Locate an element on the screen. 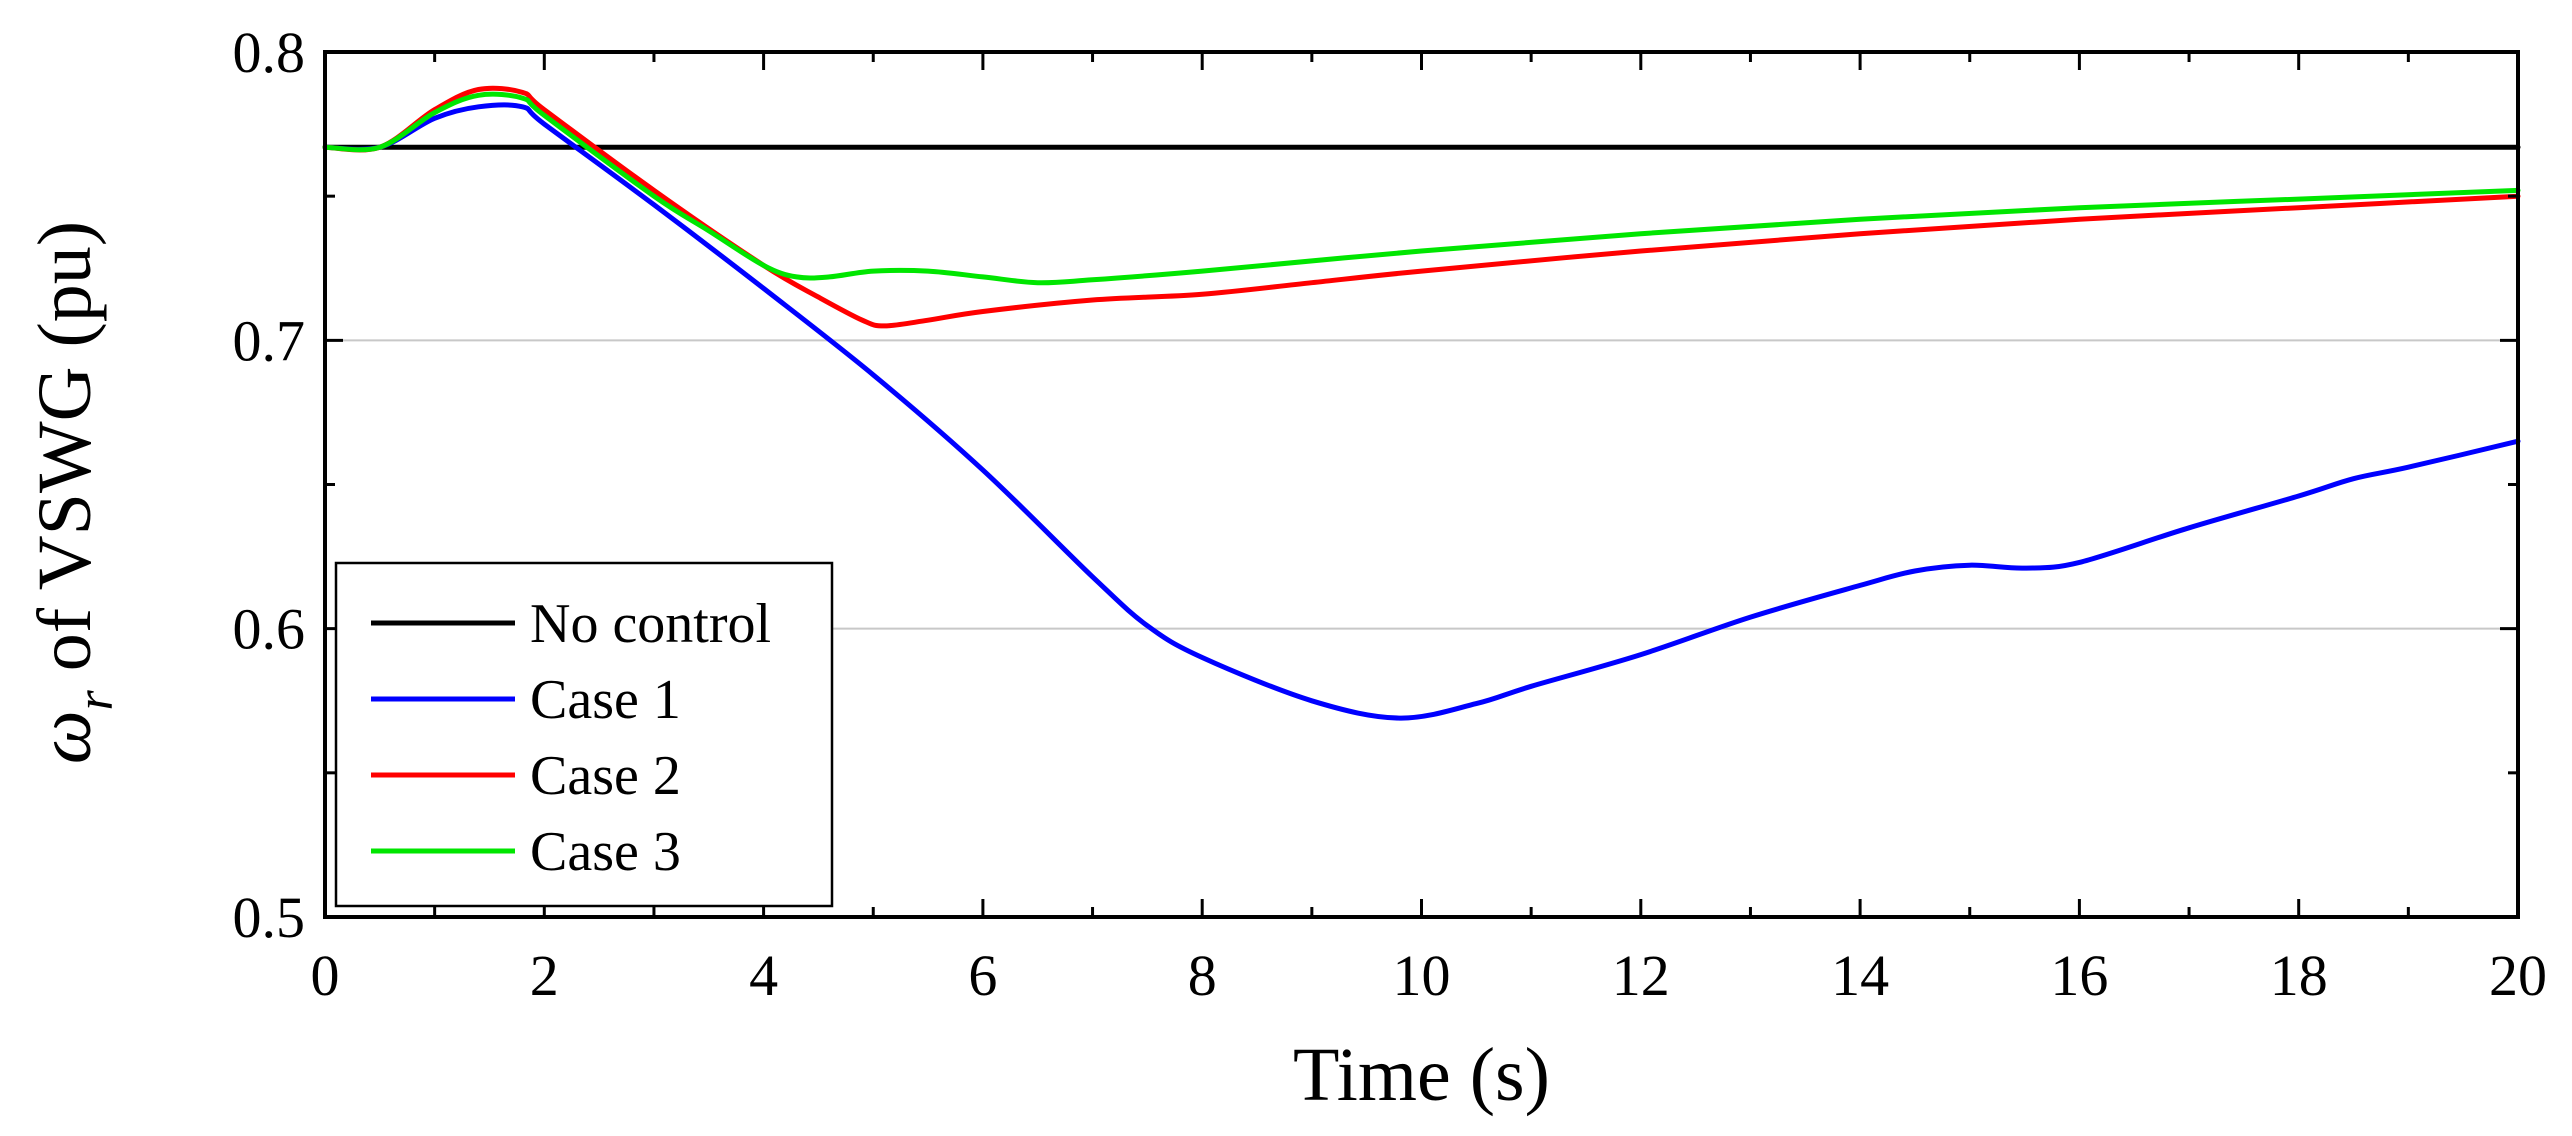 This screenshot has width=2572, height=1136. legend: No control Case 1 Case 2 Case 3 is located at coordinates (584, 734).